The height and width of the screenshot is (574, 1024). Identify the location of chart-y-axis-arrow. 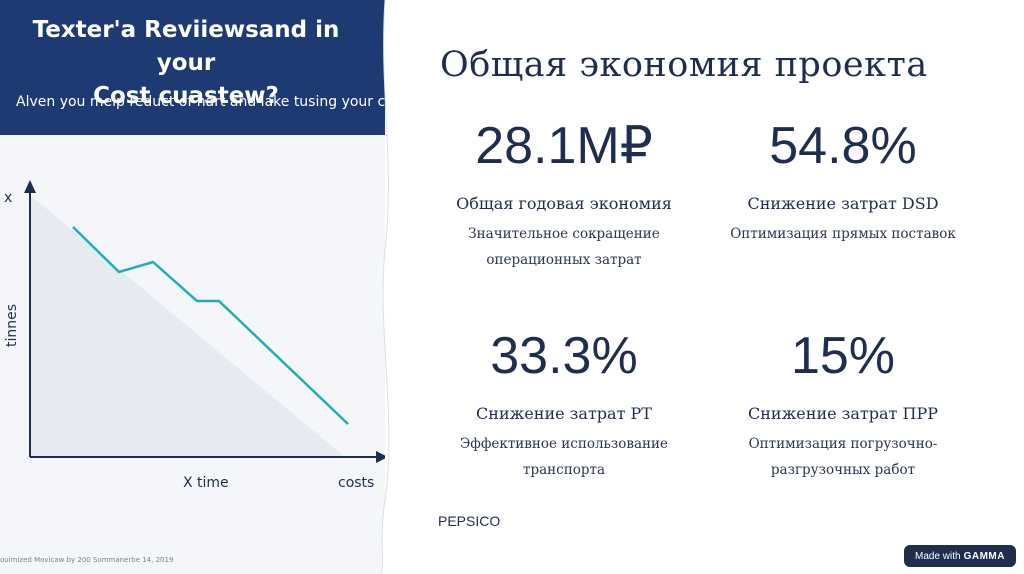
(30, 186).